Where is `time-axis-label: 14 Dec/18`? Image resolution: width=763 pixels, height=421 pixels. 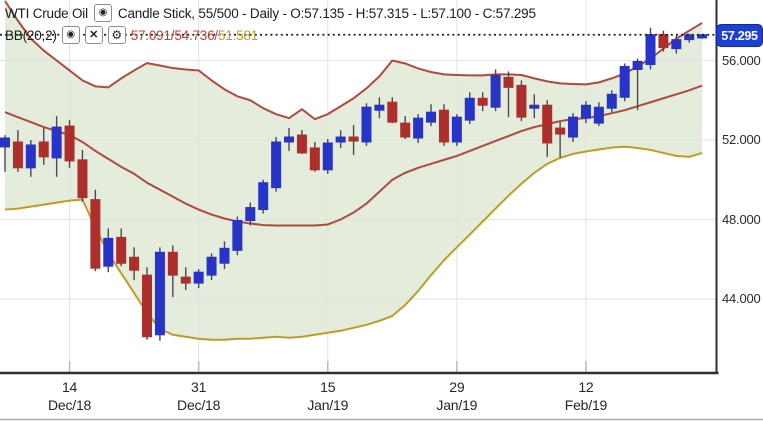
time-axis-label: 14 Dec/18 is located at coordinates (70, 396).